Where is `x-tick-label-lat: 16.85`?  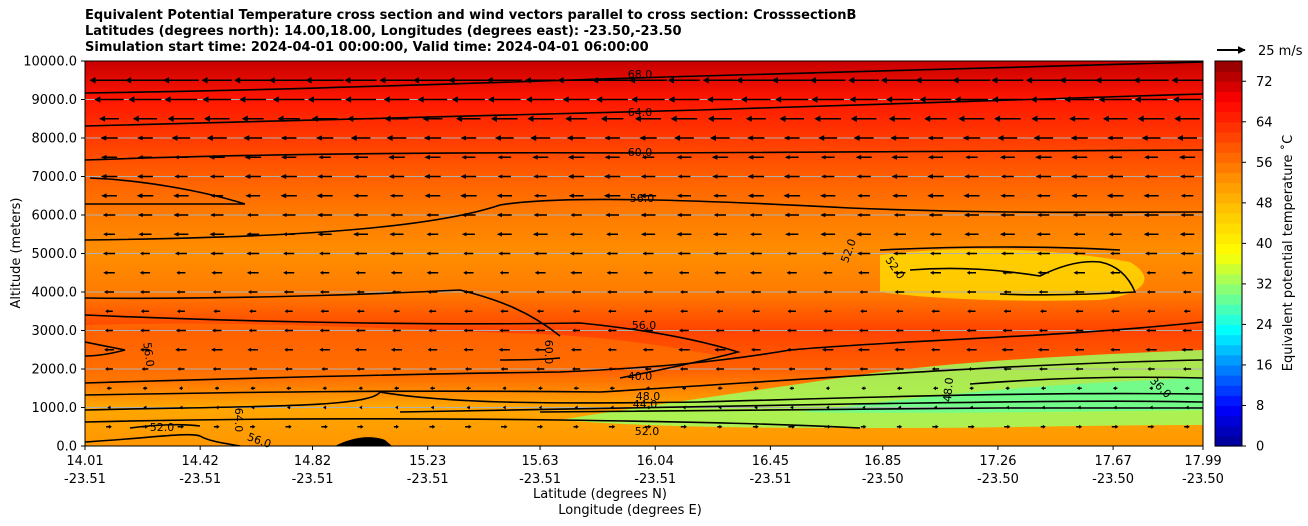
x-tick-label-lat: 16.85 is located at coordinates (882, 461).